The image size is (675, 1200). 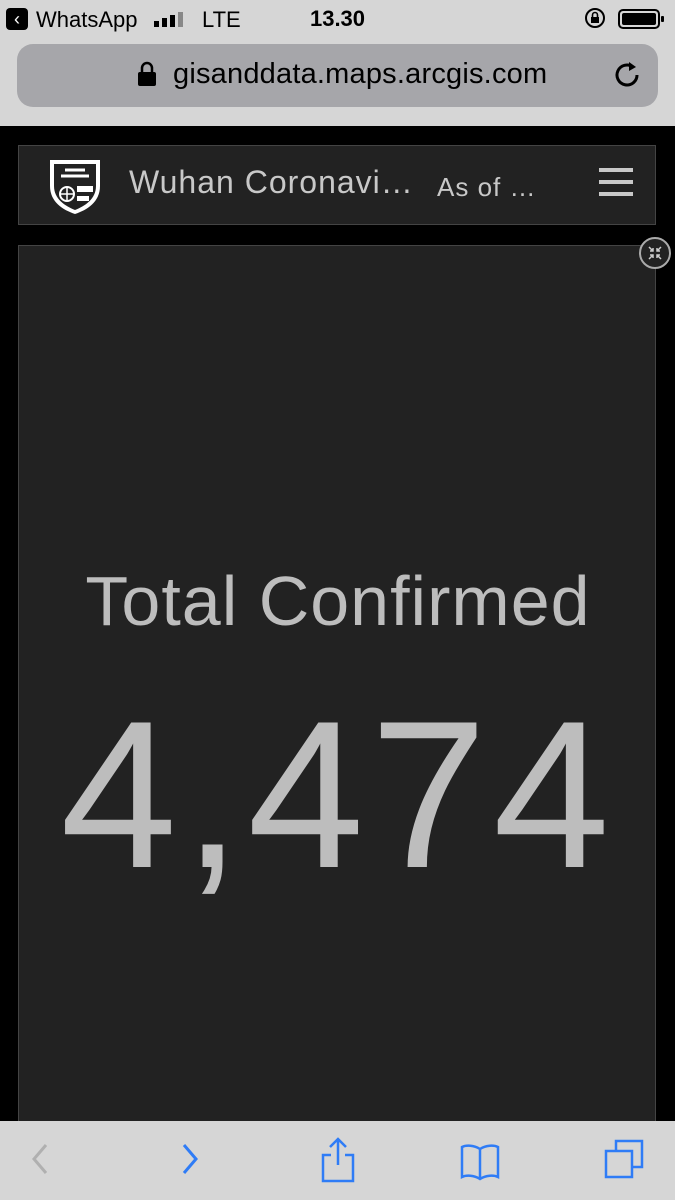 I want to click on book-icon, so click(x=480, y=1162).